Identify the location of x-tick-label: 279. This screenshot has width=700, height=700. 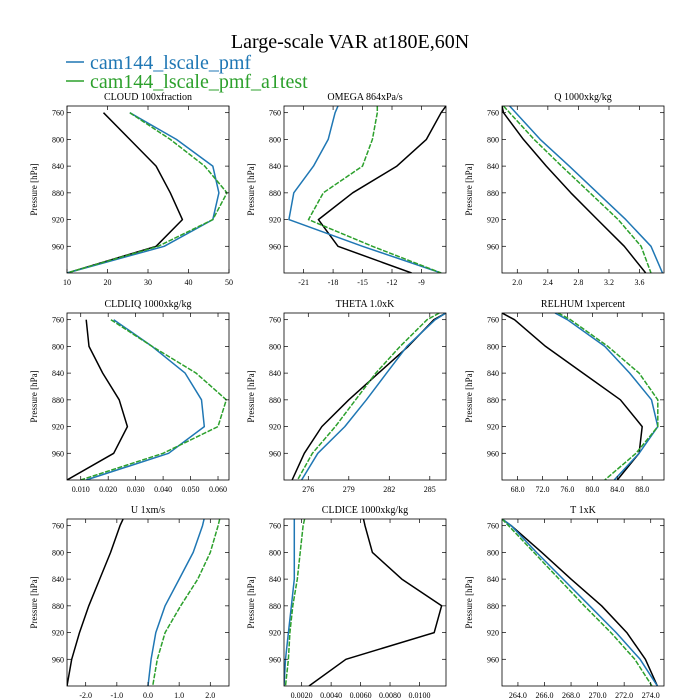
(349, 489).